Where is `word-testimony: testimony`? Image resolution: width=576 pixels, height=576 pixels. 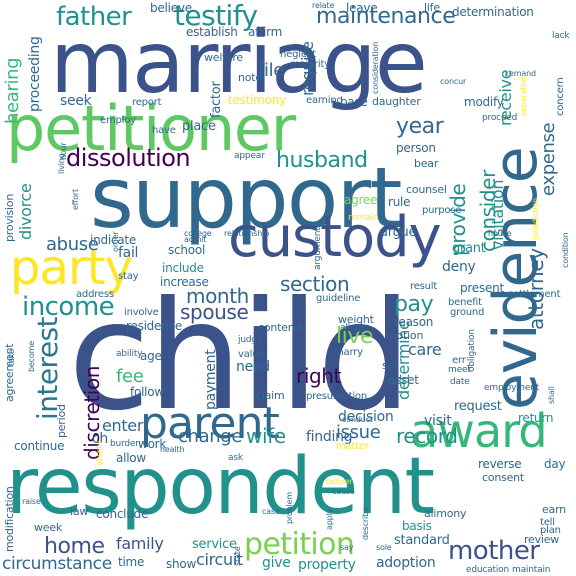 word-testimony: testimony is located at coordinates (257, 100).